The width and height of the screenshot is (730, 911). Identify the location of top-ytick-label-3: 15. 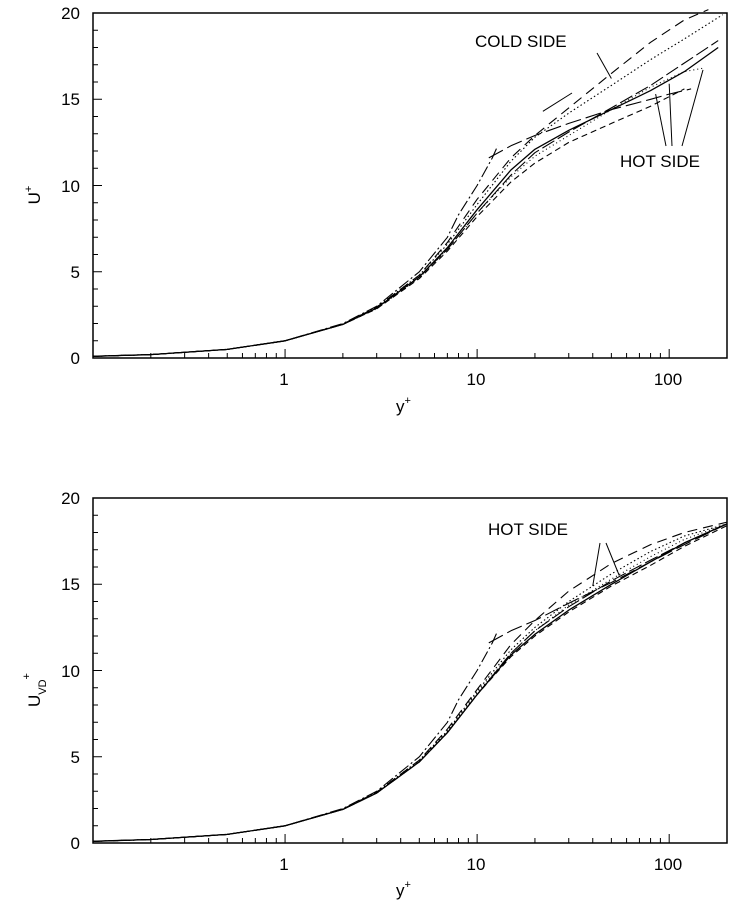
(70, 99).